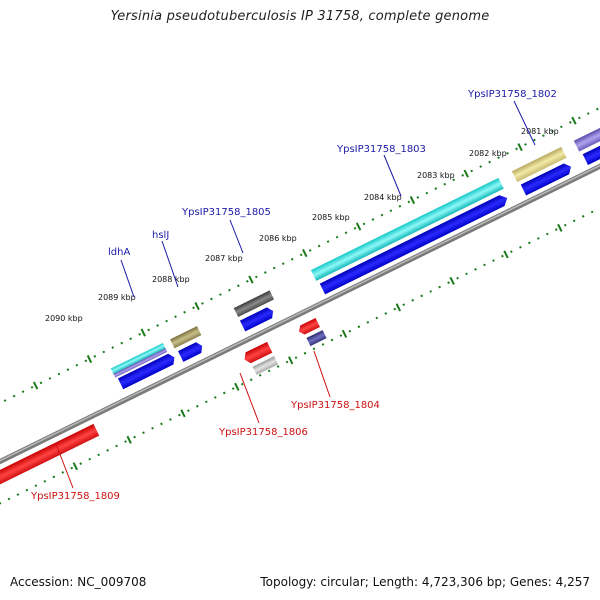 This screenshot has width=600, height=600. Describe the element at coordinates (75, 496) in the screenshot. I see `gene-label-1809: YpsIP31758_1809` at that location.